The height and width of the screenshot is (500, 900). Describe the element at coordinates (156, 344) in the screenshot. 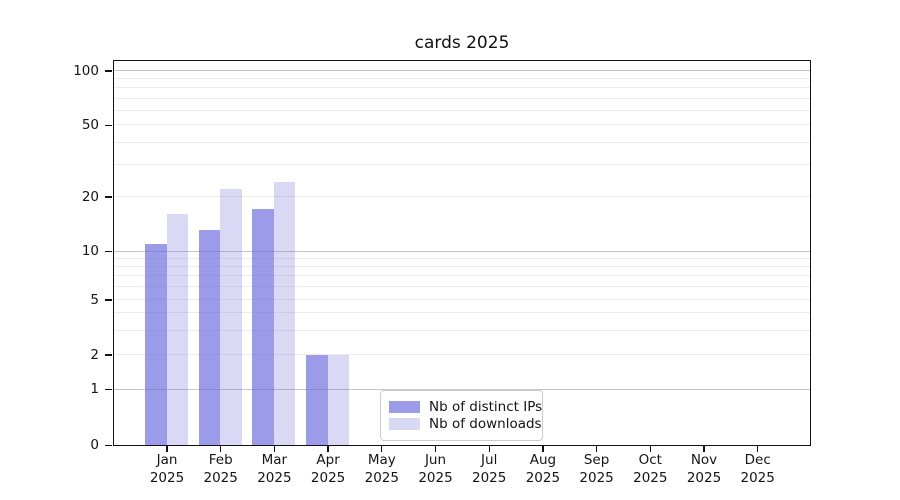

I see `bar-jan-distinct-ips` at that location.